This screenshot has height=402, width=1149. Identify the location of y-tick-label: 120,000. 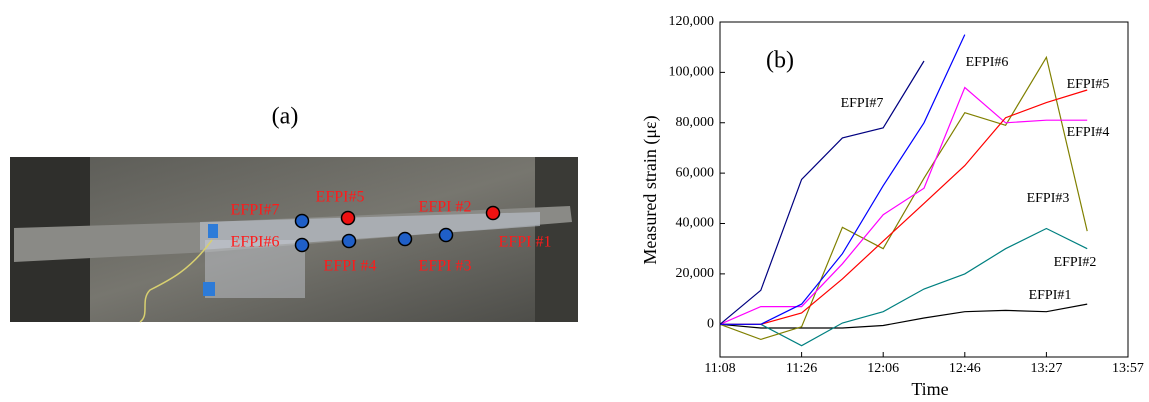
(692, 21).